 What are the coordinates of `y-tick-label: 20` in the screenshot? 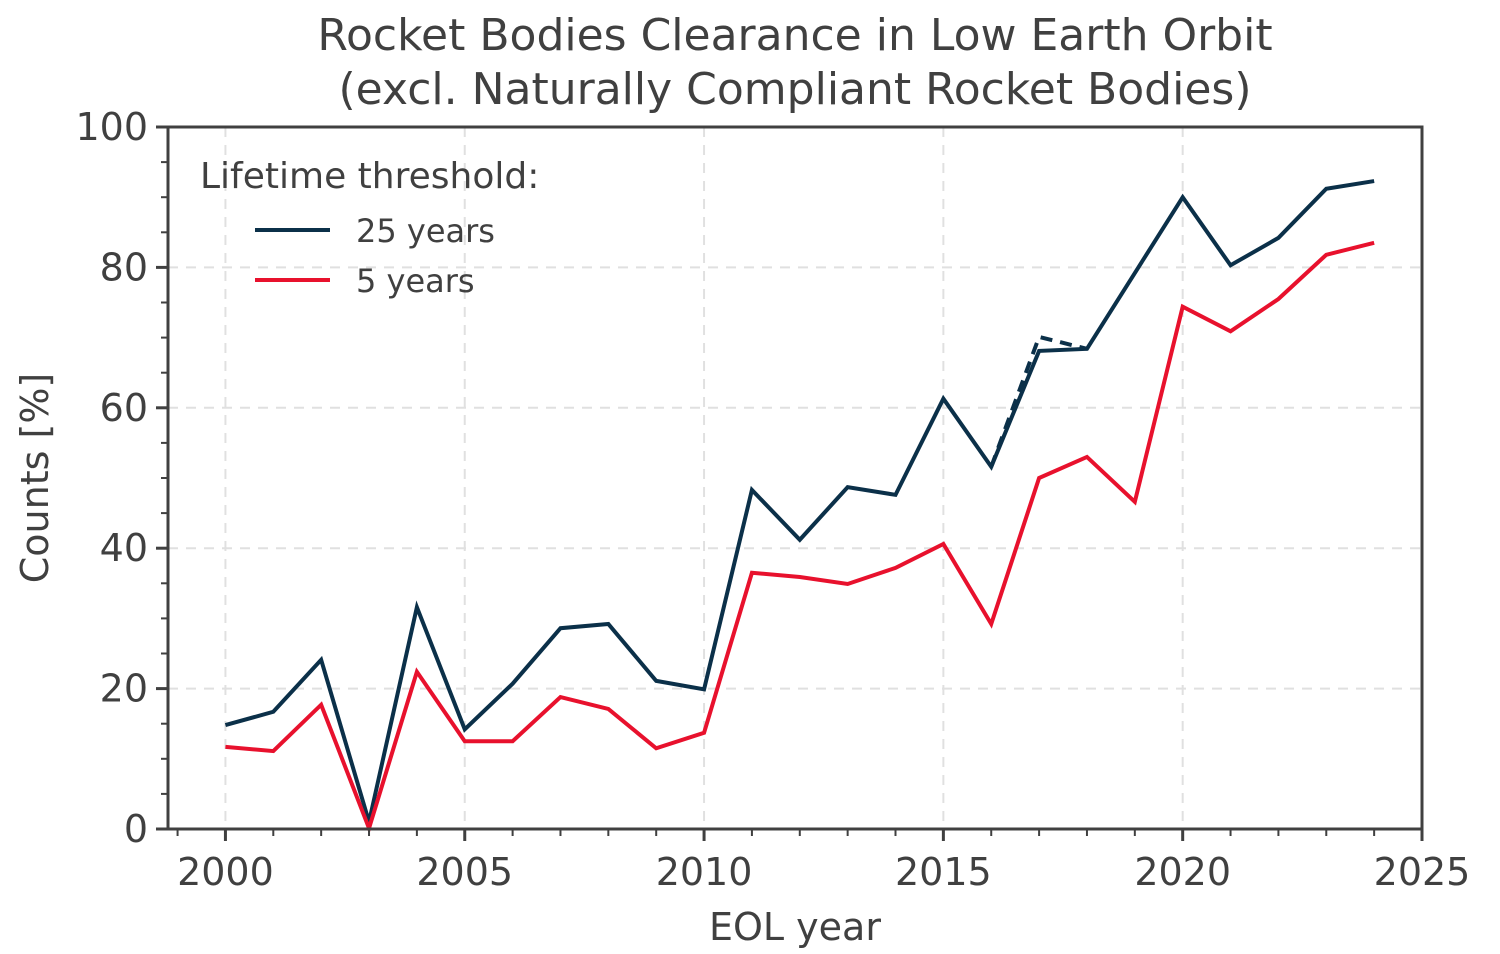 It's located at (124, 689).